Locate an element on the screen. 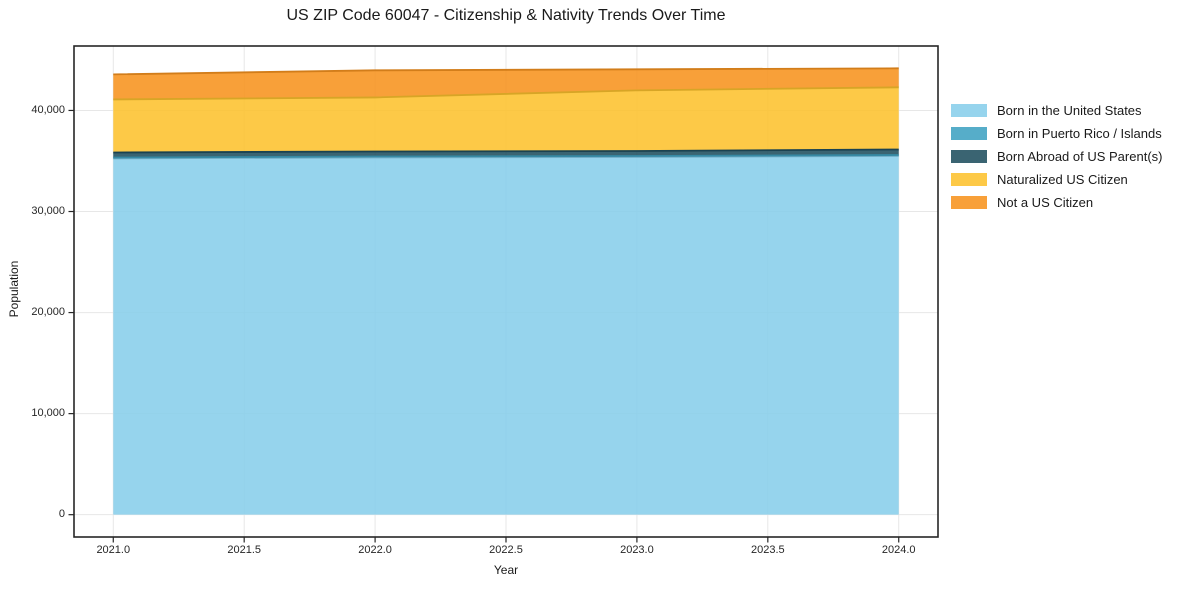 This screenshot has height=590, width=1189. legend-swatch-born-abroad-icon is located at coordinates (969, 156).